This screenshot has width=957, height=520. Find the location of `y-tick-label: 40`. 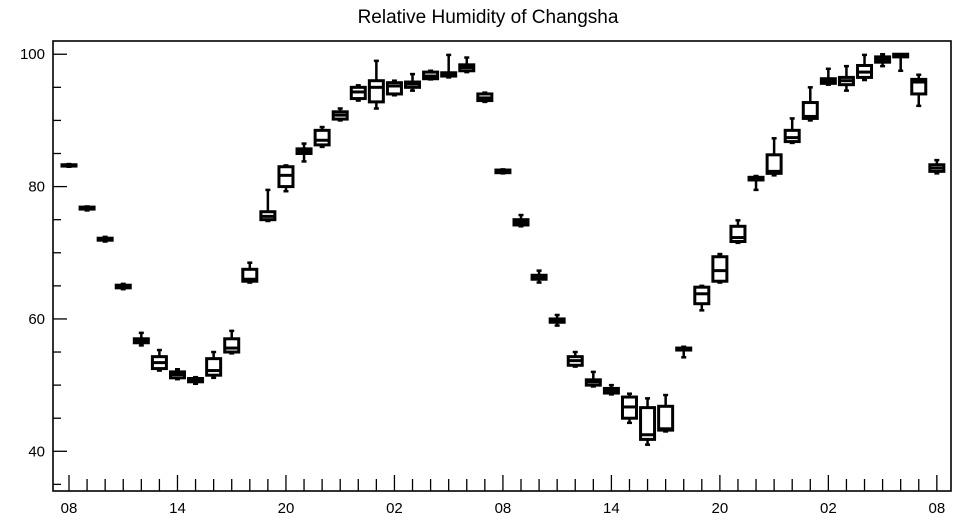

y-tick-label: 40 is located at coordinates (36, 451).